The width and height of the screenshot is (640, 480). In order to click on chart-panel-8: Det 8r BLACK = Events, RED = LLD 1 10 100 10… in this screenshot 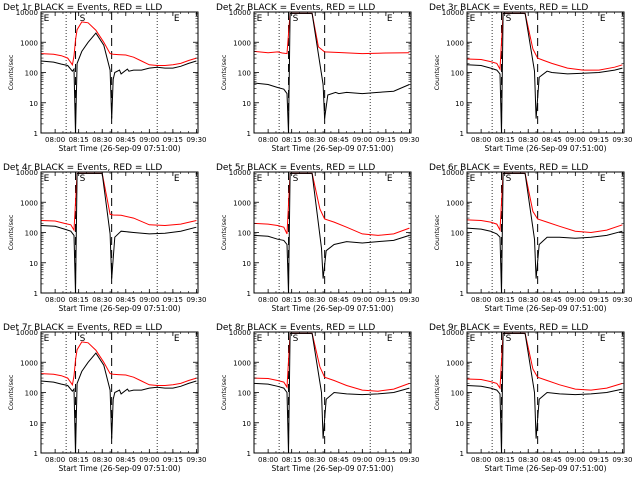, I will do `click(318, 398)`.